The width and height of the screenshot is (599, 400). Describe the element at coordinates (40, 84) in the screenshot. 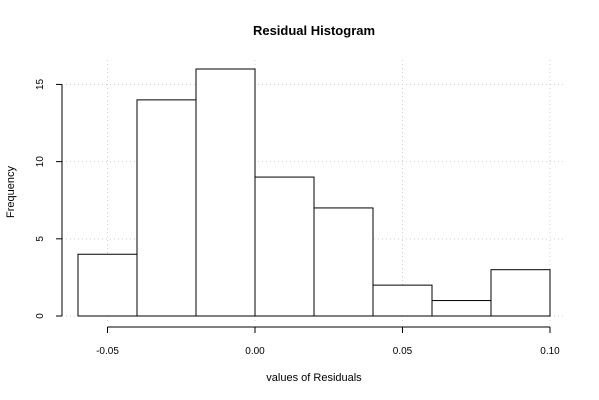

I see `y-tick-label: 15` at that location.